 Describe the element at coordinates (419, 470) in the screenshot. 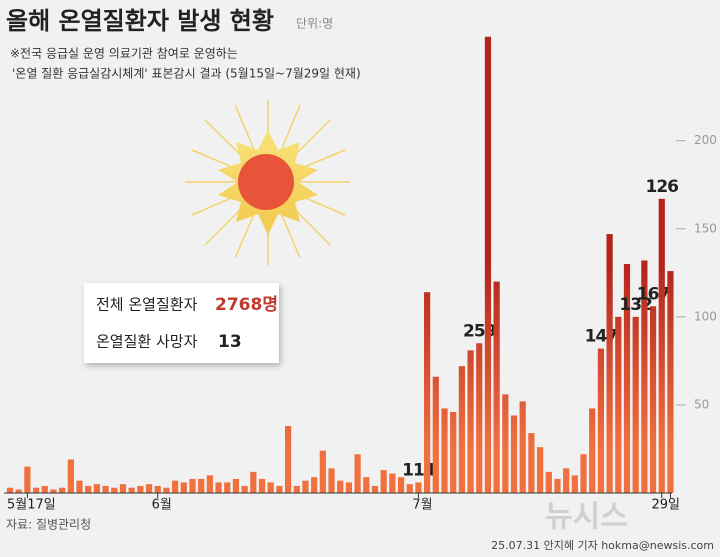

I see `data-label: 114` at that location.